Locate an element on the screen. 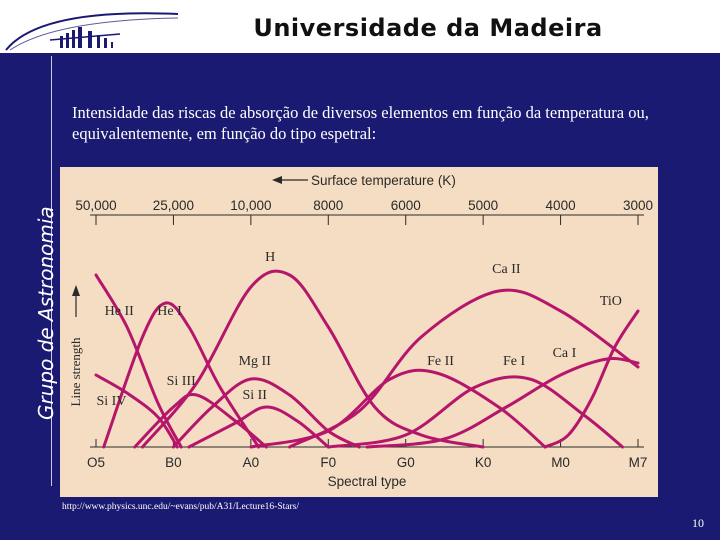 The image size is (720, 540). header-bar: Universidade da Madeira is located at coordinates (360, 28).